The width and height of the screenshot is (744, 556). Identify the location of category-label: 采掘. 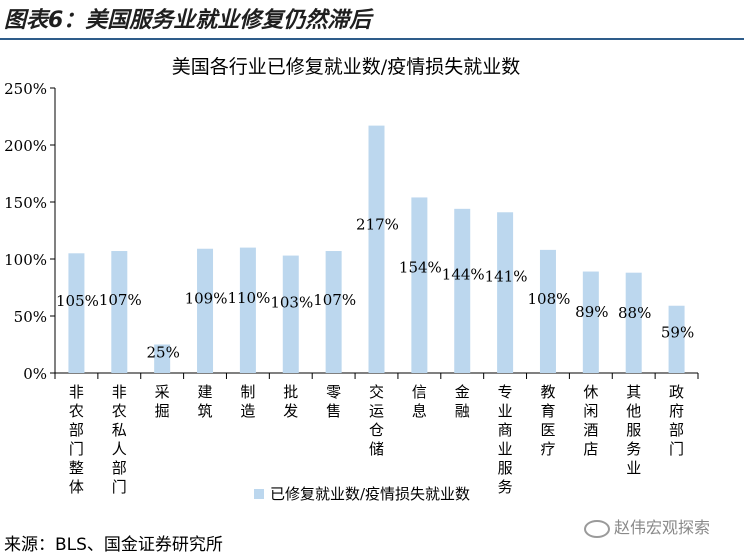
(162, 401).